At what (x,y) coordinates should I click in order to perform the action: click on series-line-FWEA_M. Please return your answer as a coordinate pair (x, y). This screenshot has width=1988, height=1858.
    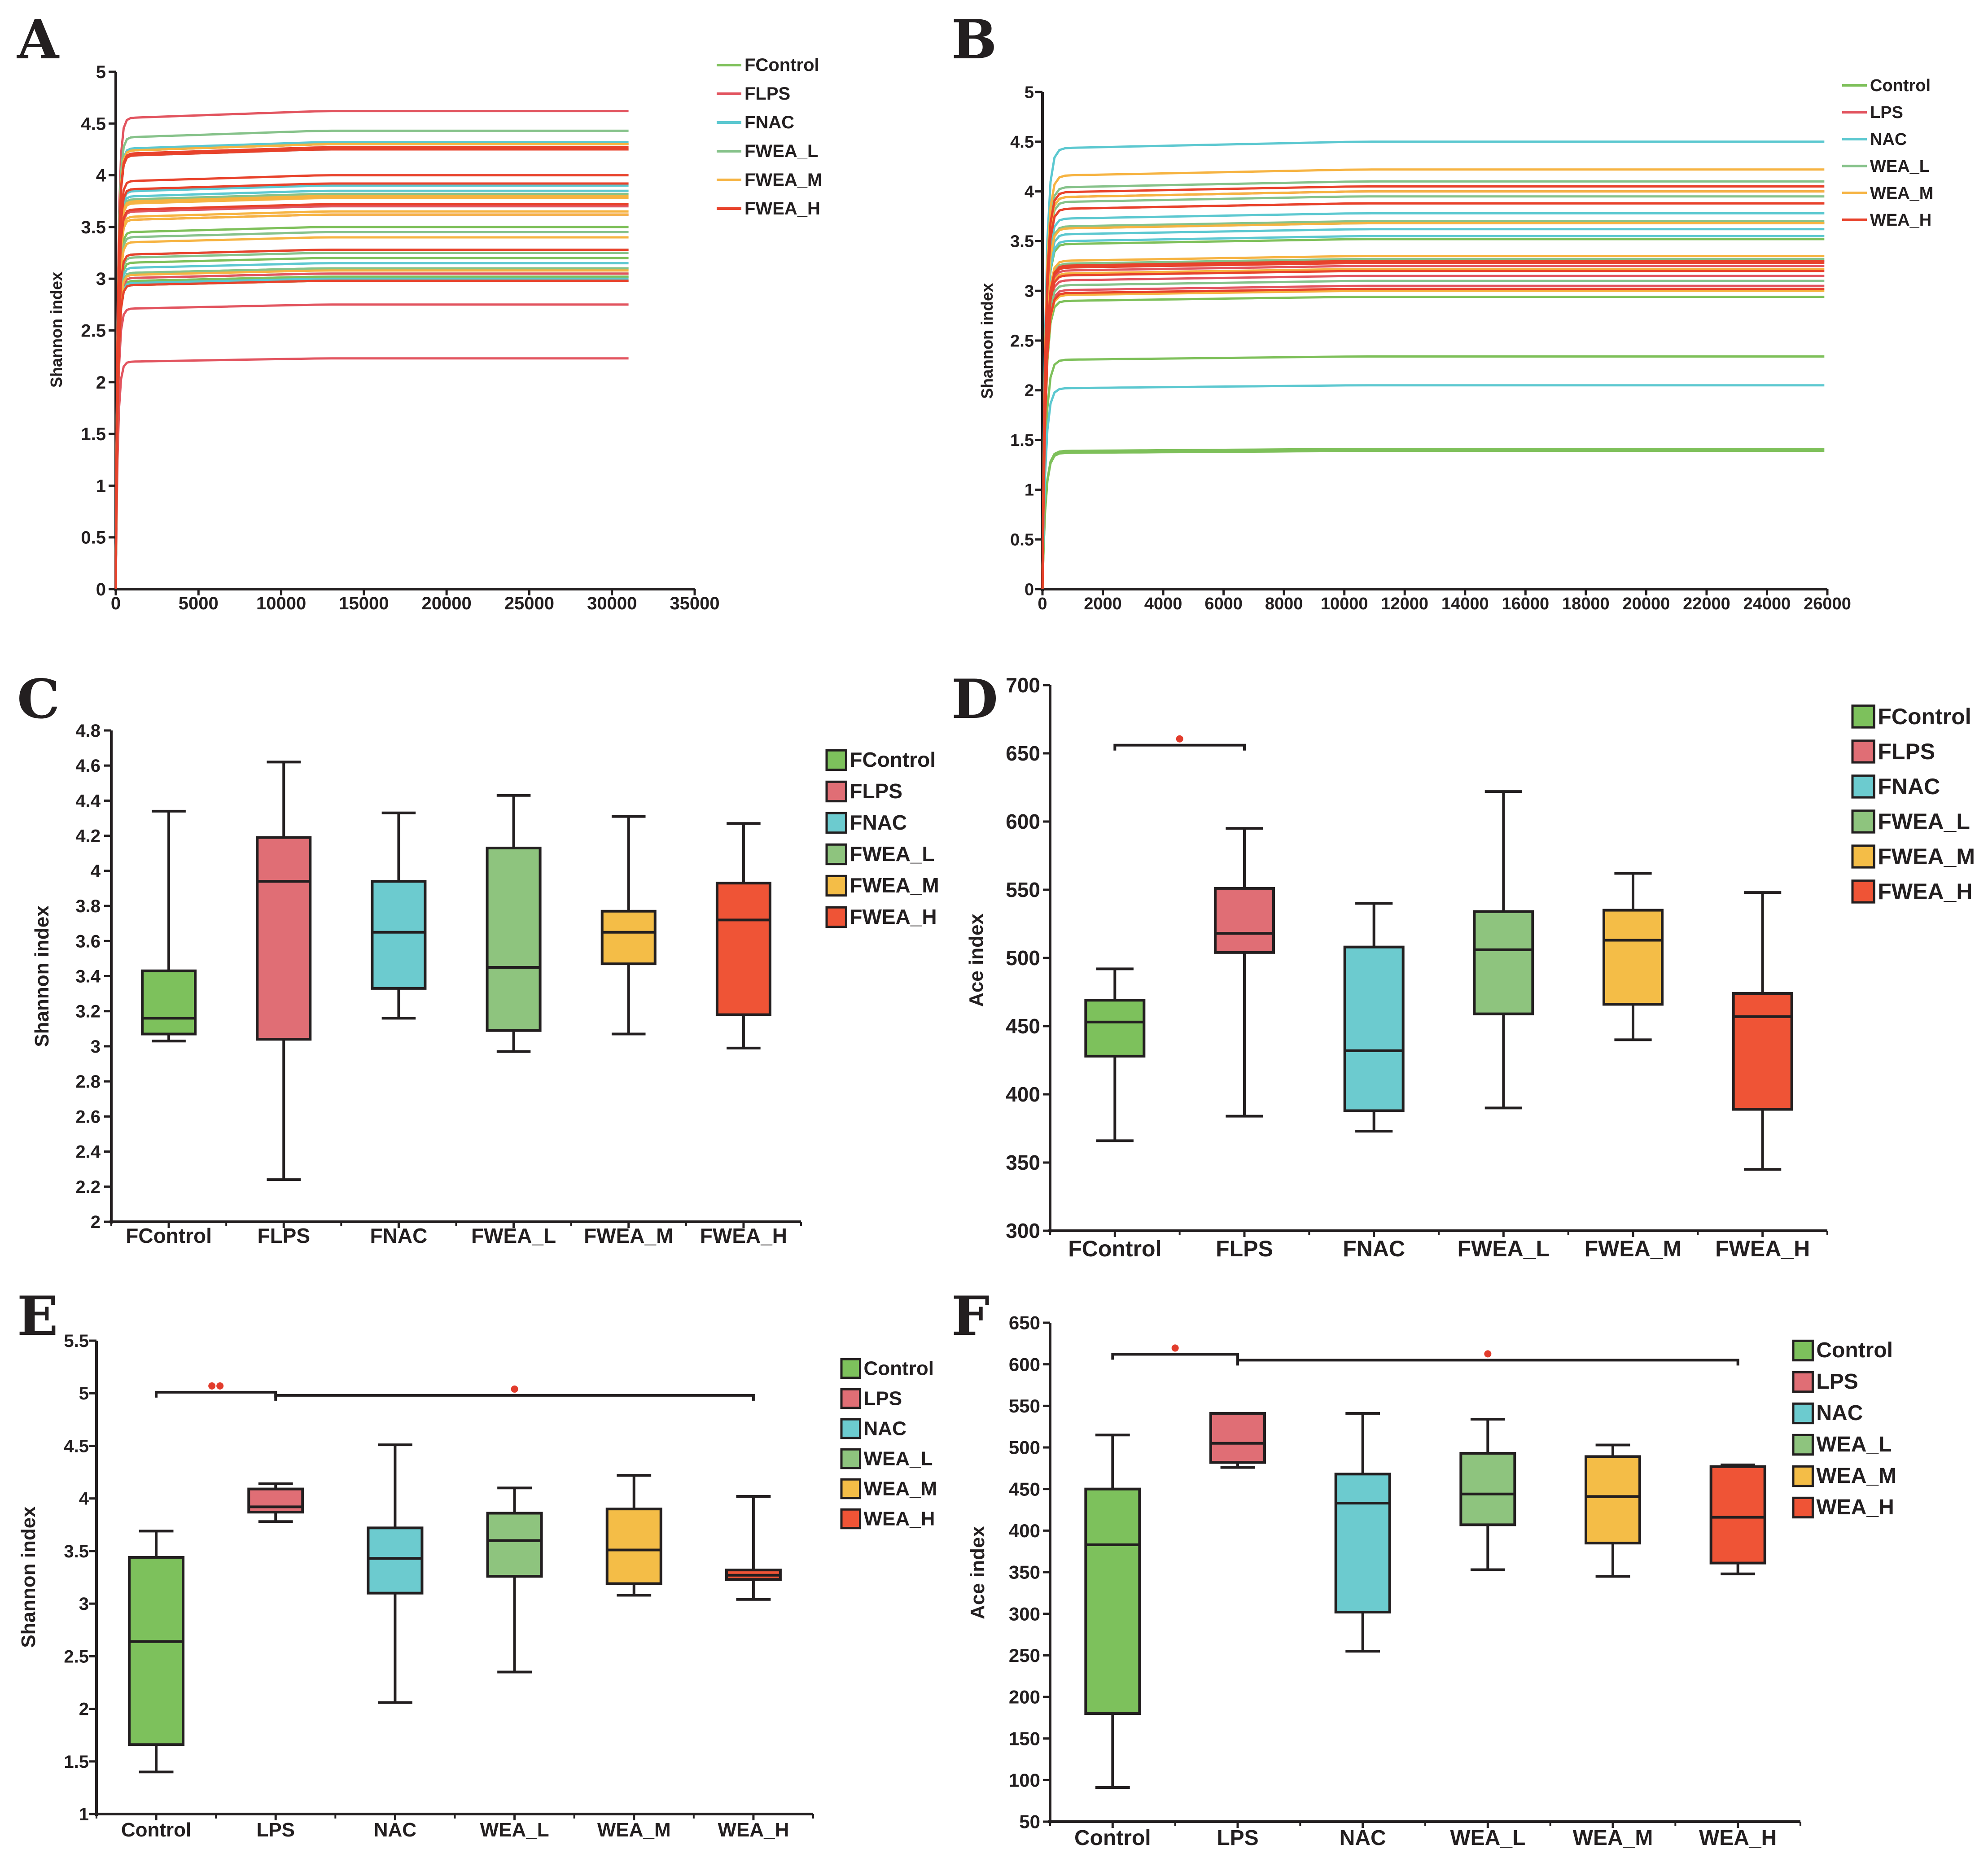
    Looking at the image, I should click on (372, 413).